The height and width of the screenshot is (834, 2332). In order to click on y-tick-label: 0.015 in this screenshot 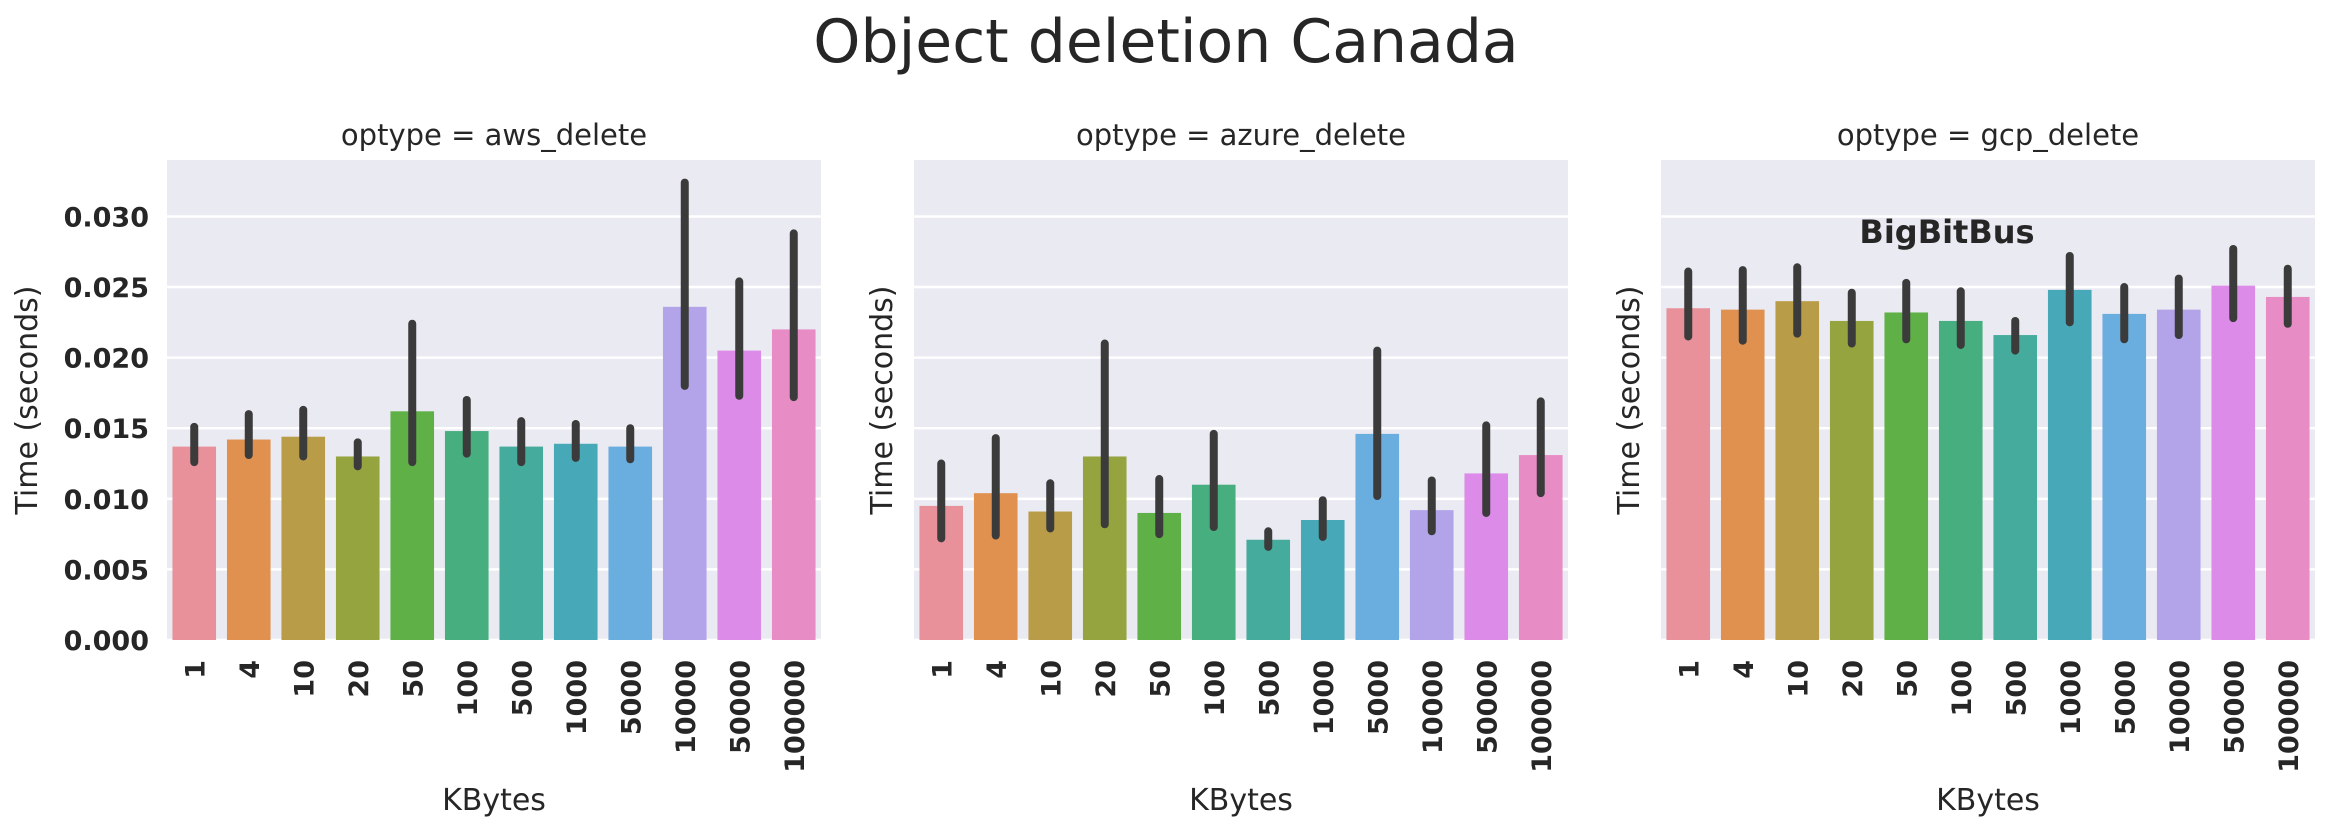, I will do `click(106, 429)`.